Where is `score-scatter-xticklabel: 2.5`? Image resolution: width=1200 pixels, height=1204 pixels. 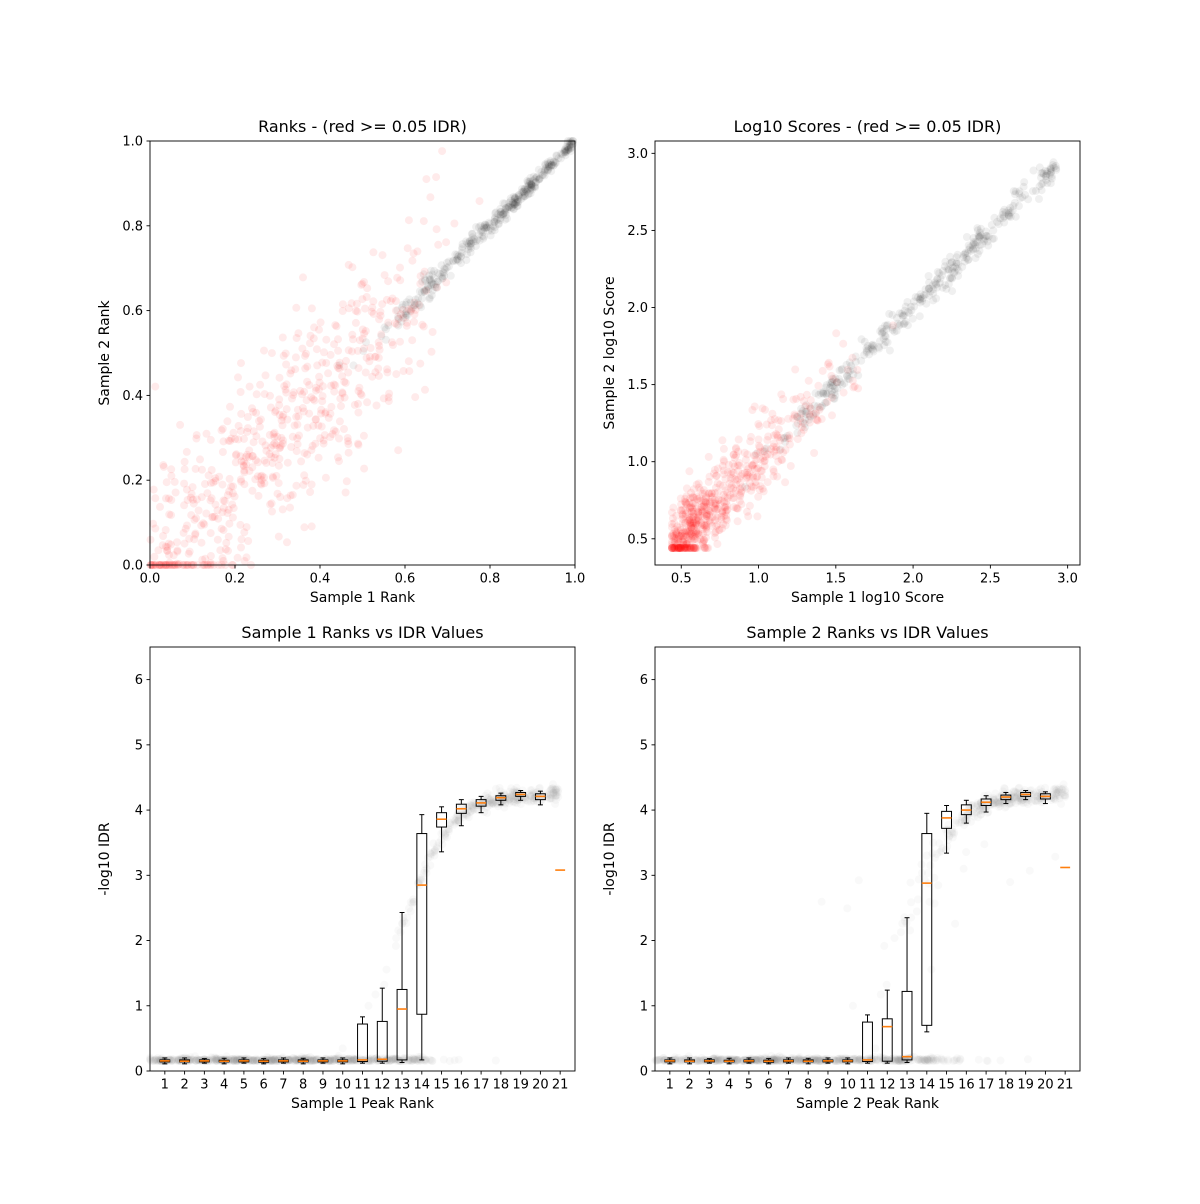
score-scatter-xticklabel: 2.5 is located at coordinates (990, 579).